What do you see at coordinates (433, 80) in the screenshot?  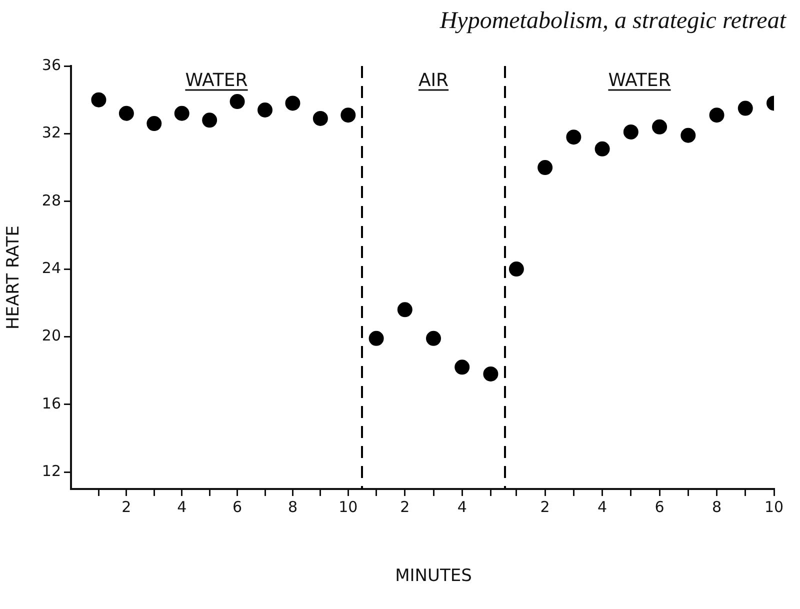 I see `annotation: AIR` at bounding box center [433, 80].